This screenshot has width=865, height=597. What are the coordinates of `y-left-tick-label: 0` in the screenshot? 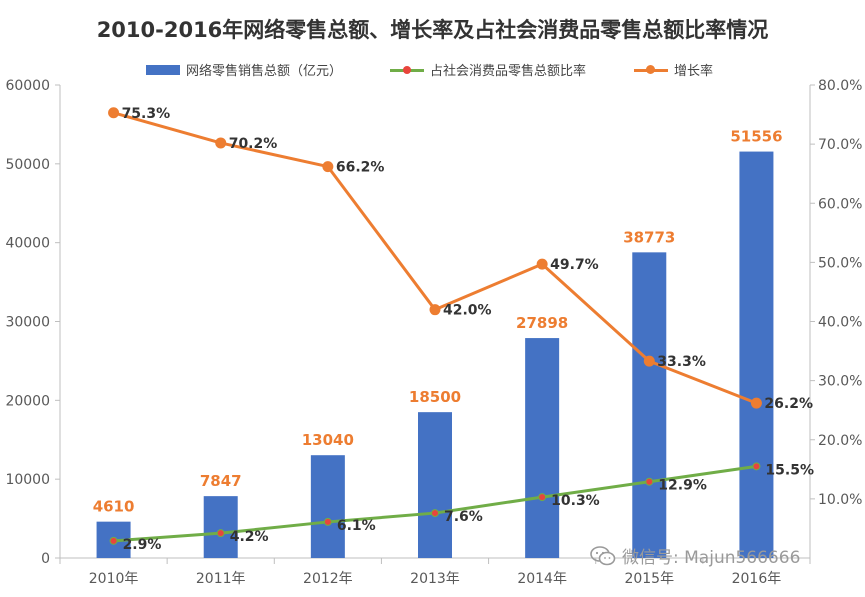 It's located at (45, 559).